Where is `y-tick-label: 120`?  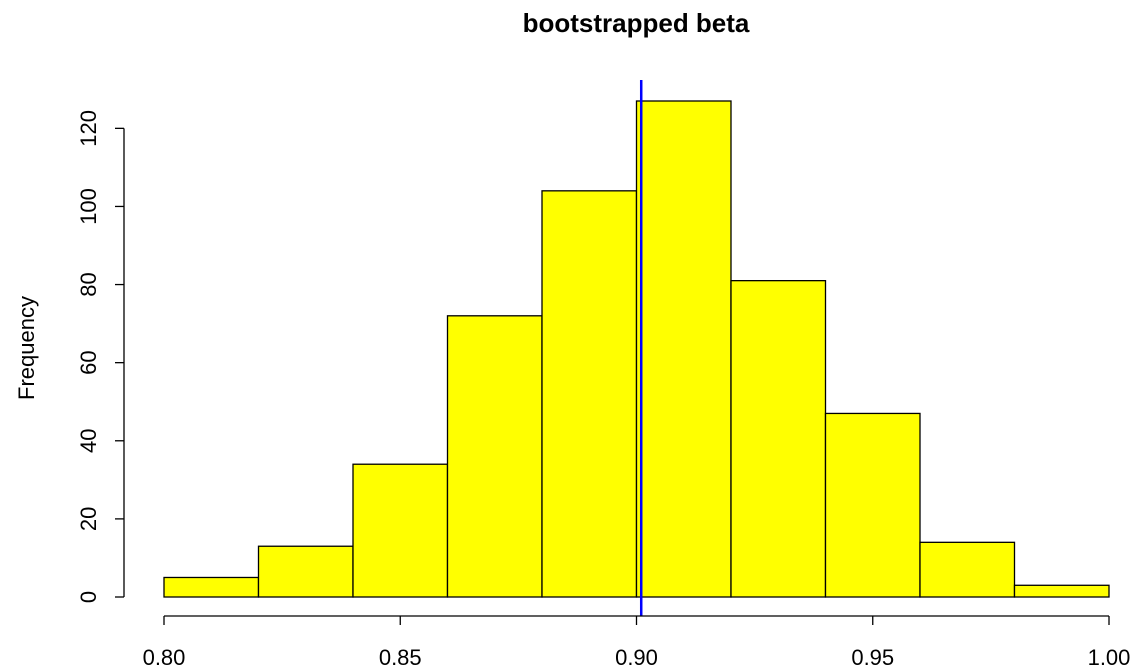
y-tick-label: 120 is located at coordinates (88, 128).